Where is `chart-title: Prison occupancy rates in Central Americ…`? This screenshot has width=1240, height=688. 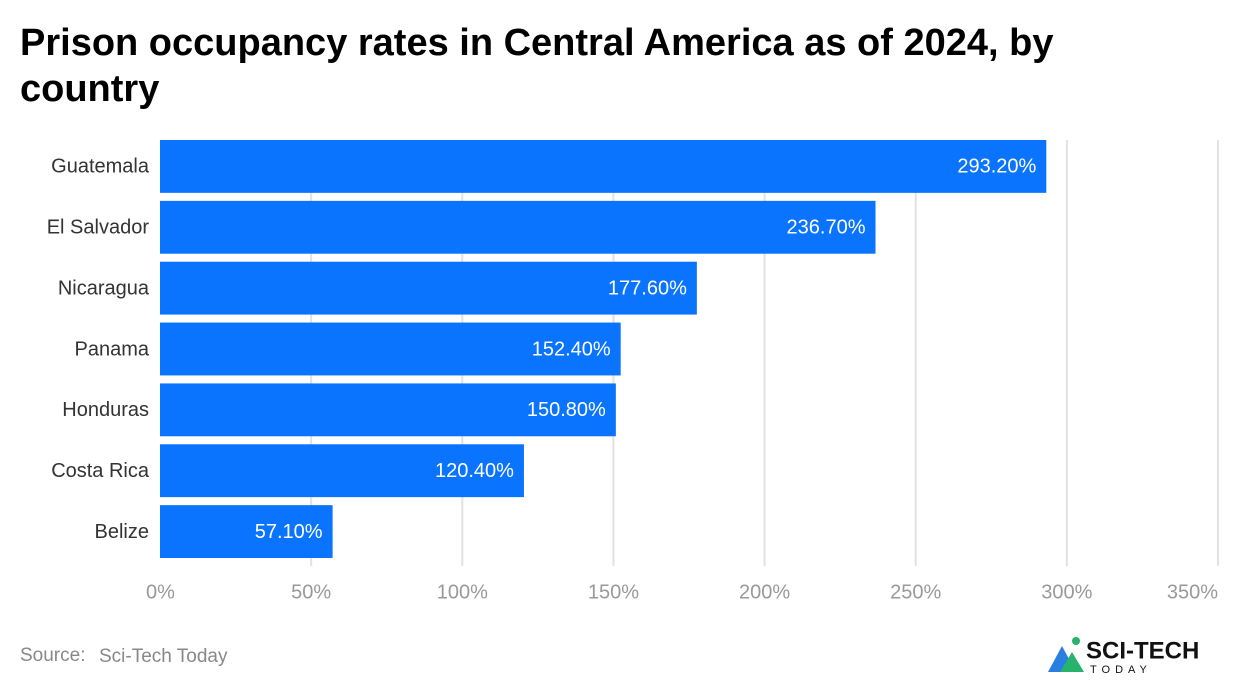
chart-title: Prison occupancy rates in Central Americ… is located at coordinates (537, 66).